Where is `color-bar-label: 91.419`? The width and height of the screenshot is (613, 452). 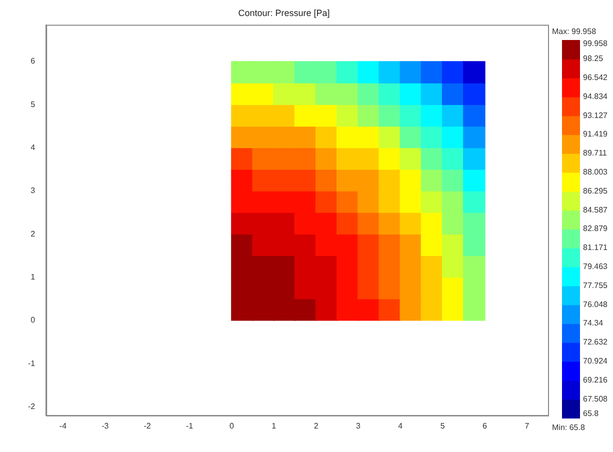
color-bar-label: 91.419 is located at coordinates (595, 134).